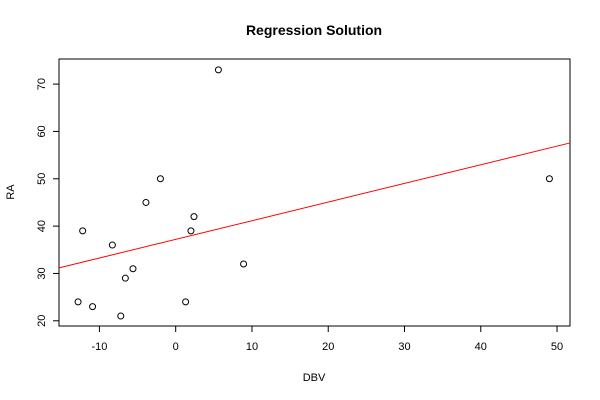  What do you see at coordinates (404, 347) in the screenshot?
I see `x-tick-label: 30` at bounding box center [404, 347].